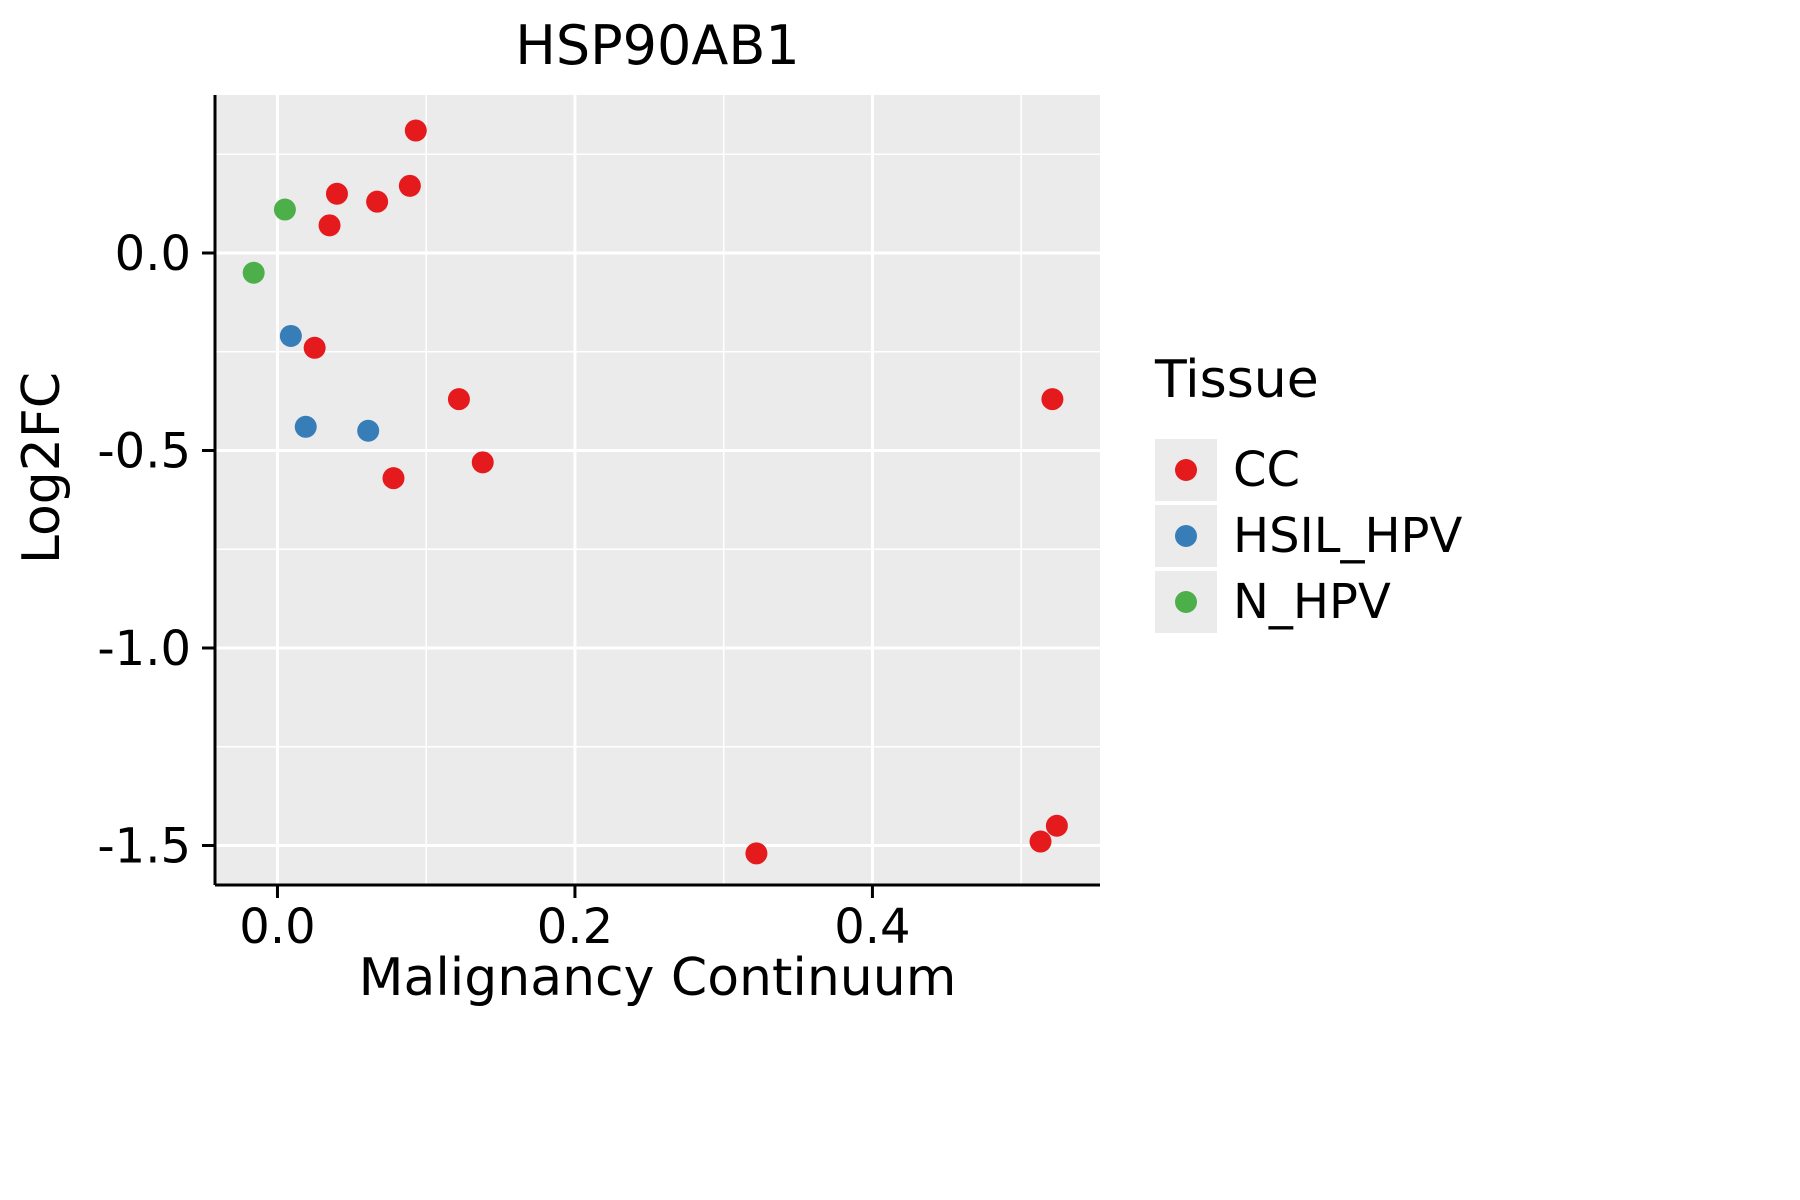 Image resolution: width=1800 pixels, height=1200 pixels. Describe the element at coordinates (144, 847) in the screenshot. I see `y-tick-label: -1.5` at that location.